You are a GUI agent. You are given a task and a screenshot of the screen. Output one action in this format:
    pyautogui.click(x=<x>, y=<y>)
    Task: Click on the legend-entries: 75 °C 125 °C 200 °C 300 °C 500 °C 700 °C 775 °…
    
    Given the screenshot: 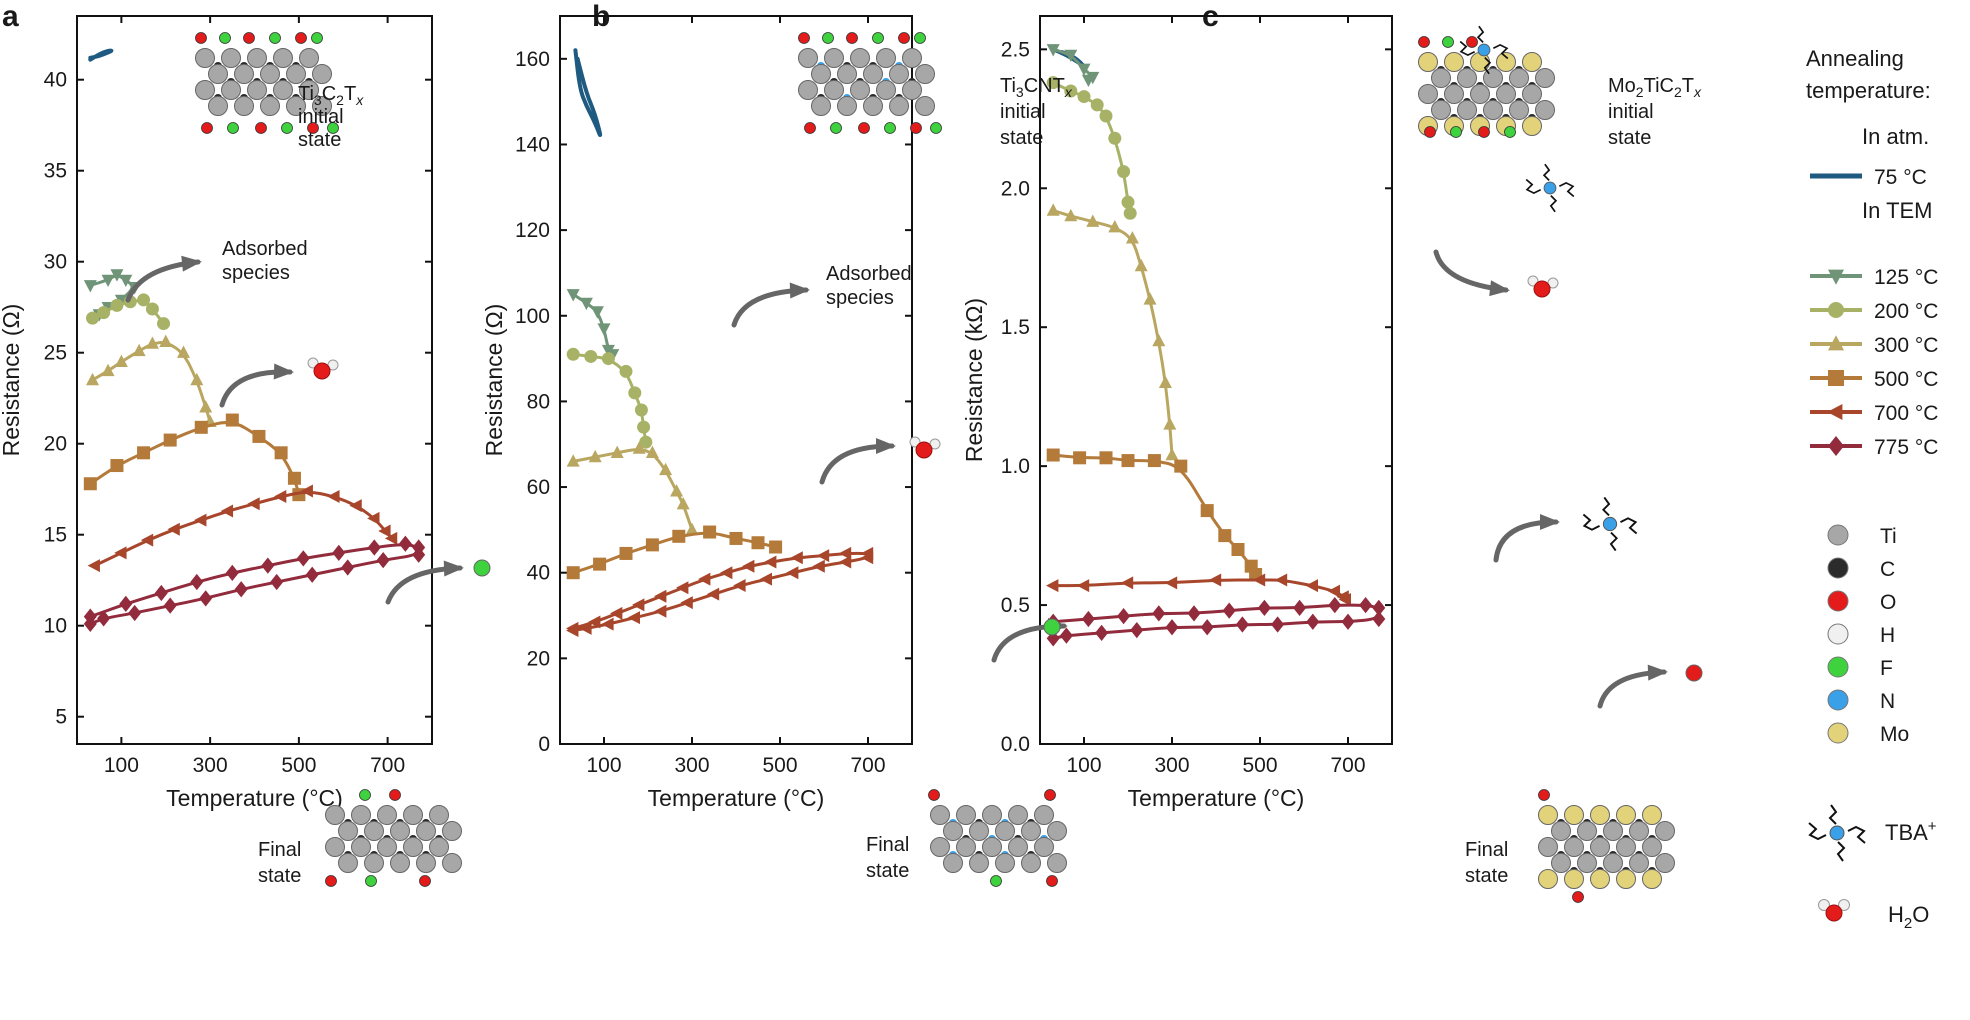 What is the action you would take?
    pyautogui.click(x=1874, y=312)
    